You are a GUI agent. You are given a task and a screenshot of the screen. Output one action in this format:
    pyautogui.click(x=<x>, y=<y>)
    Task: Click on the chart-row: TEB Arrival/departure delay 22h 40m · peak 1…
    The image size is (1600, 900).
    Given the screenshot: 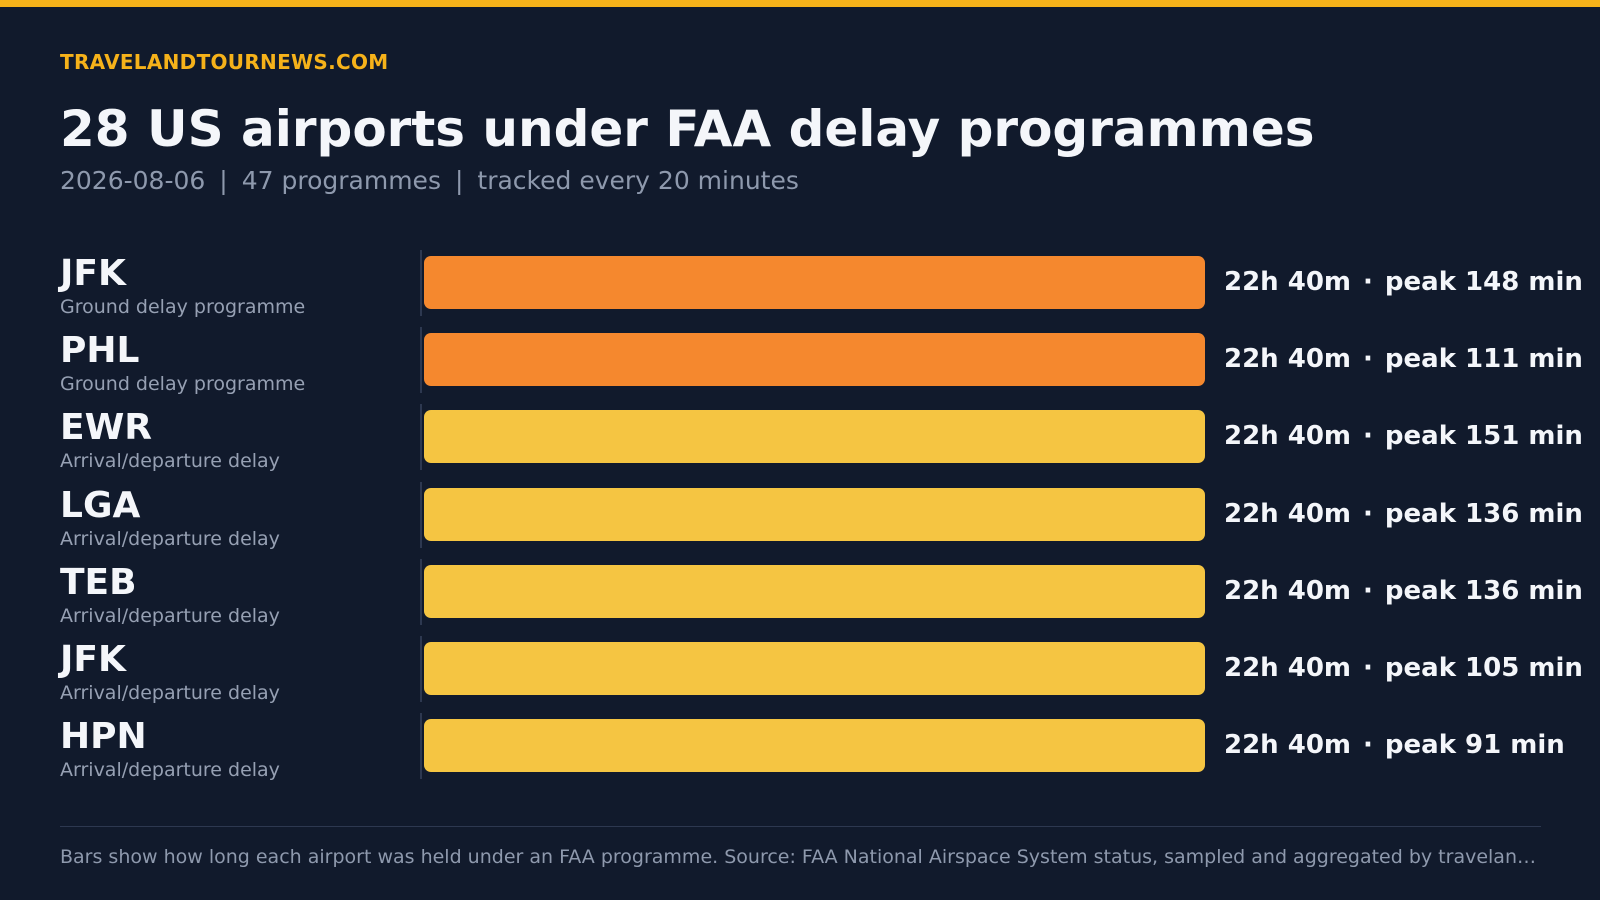 What is the action you would take?
    pyautogui.click(x=800, y=597)
    